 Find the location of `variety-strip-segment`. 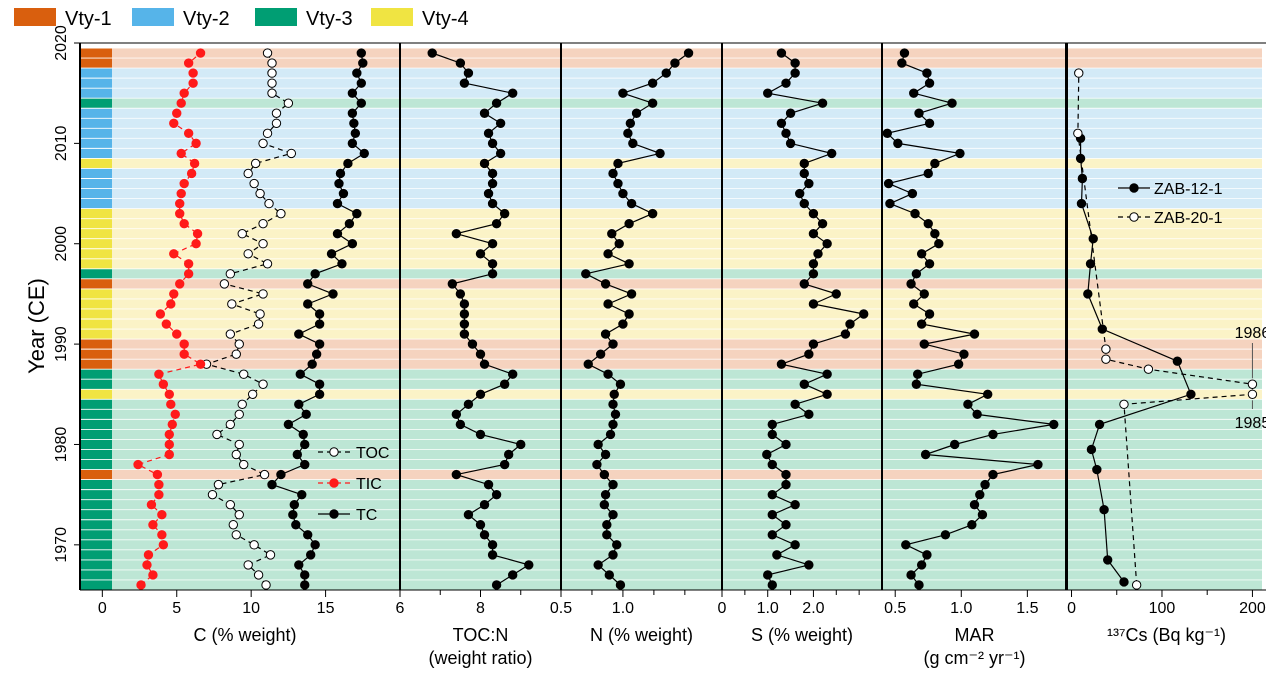

variety-strip-segment is located at coordinates (96, 534).